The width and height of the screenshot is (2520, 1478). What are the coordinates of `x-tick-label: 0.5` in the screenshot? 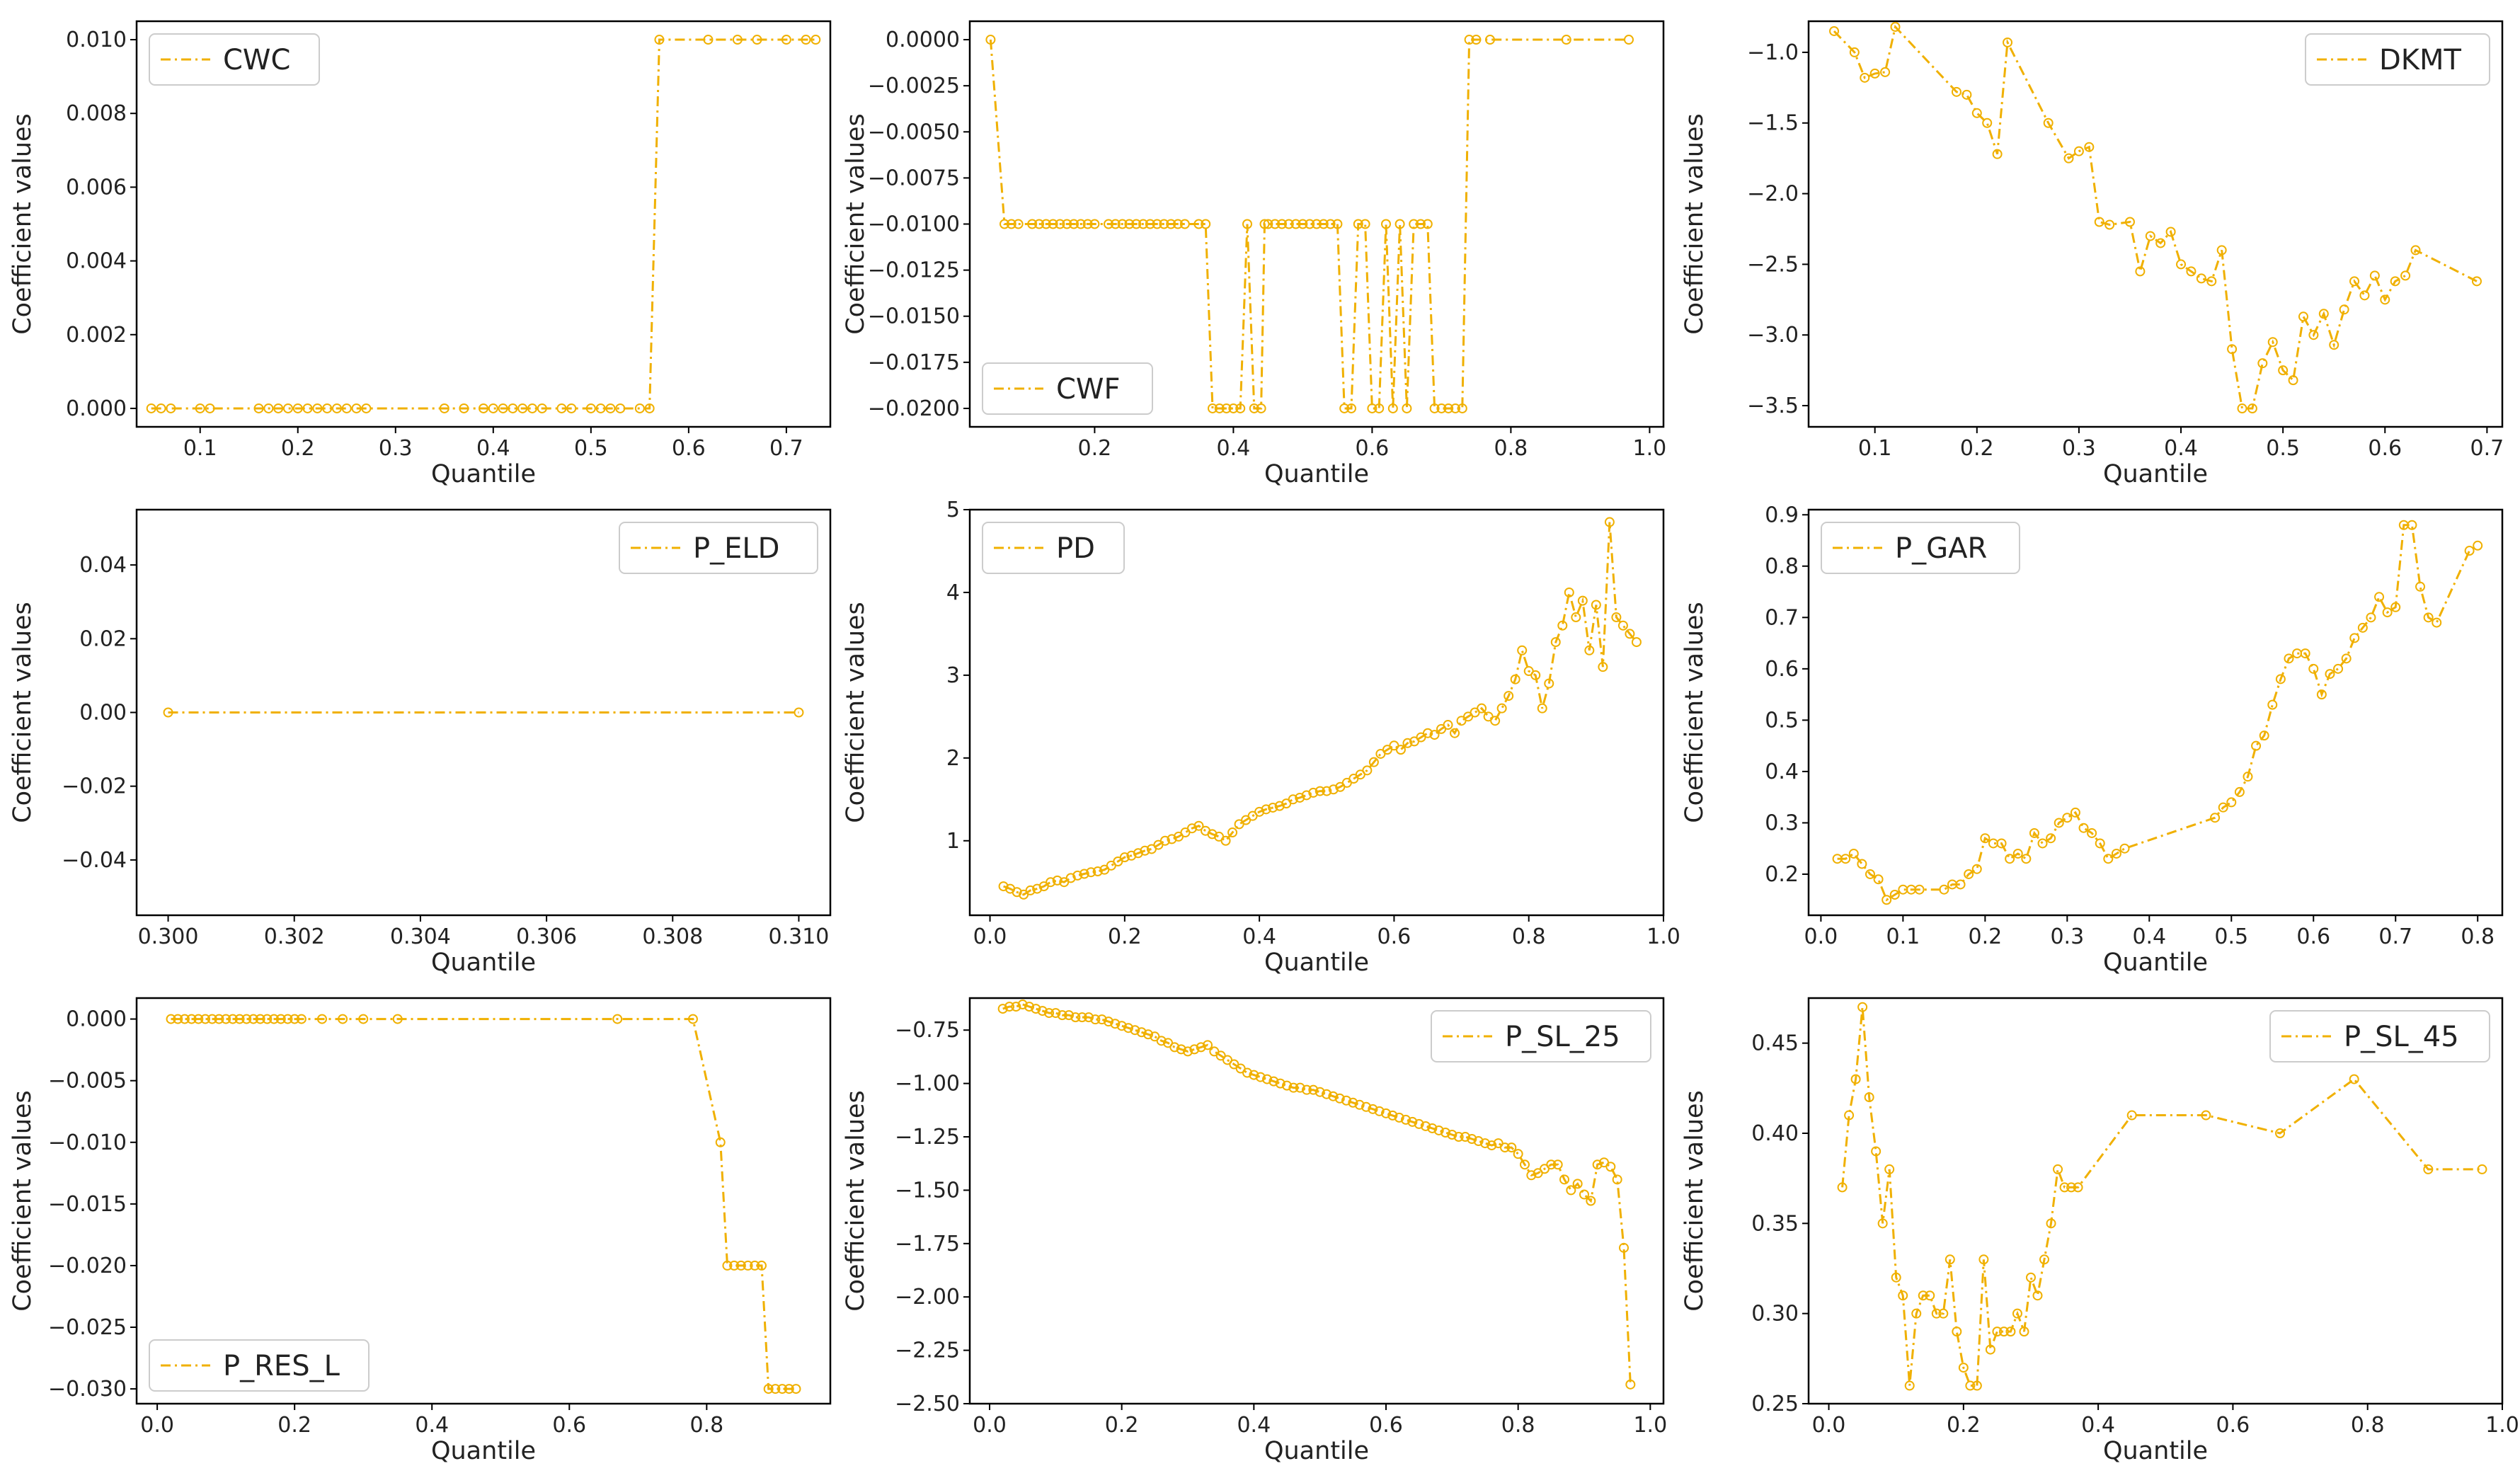 It's located at (2283, 448).